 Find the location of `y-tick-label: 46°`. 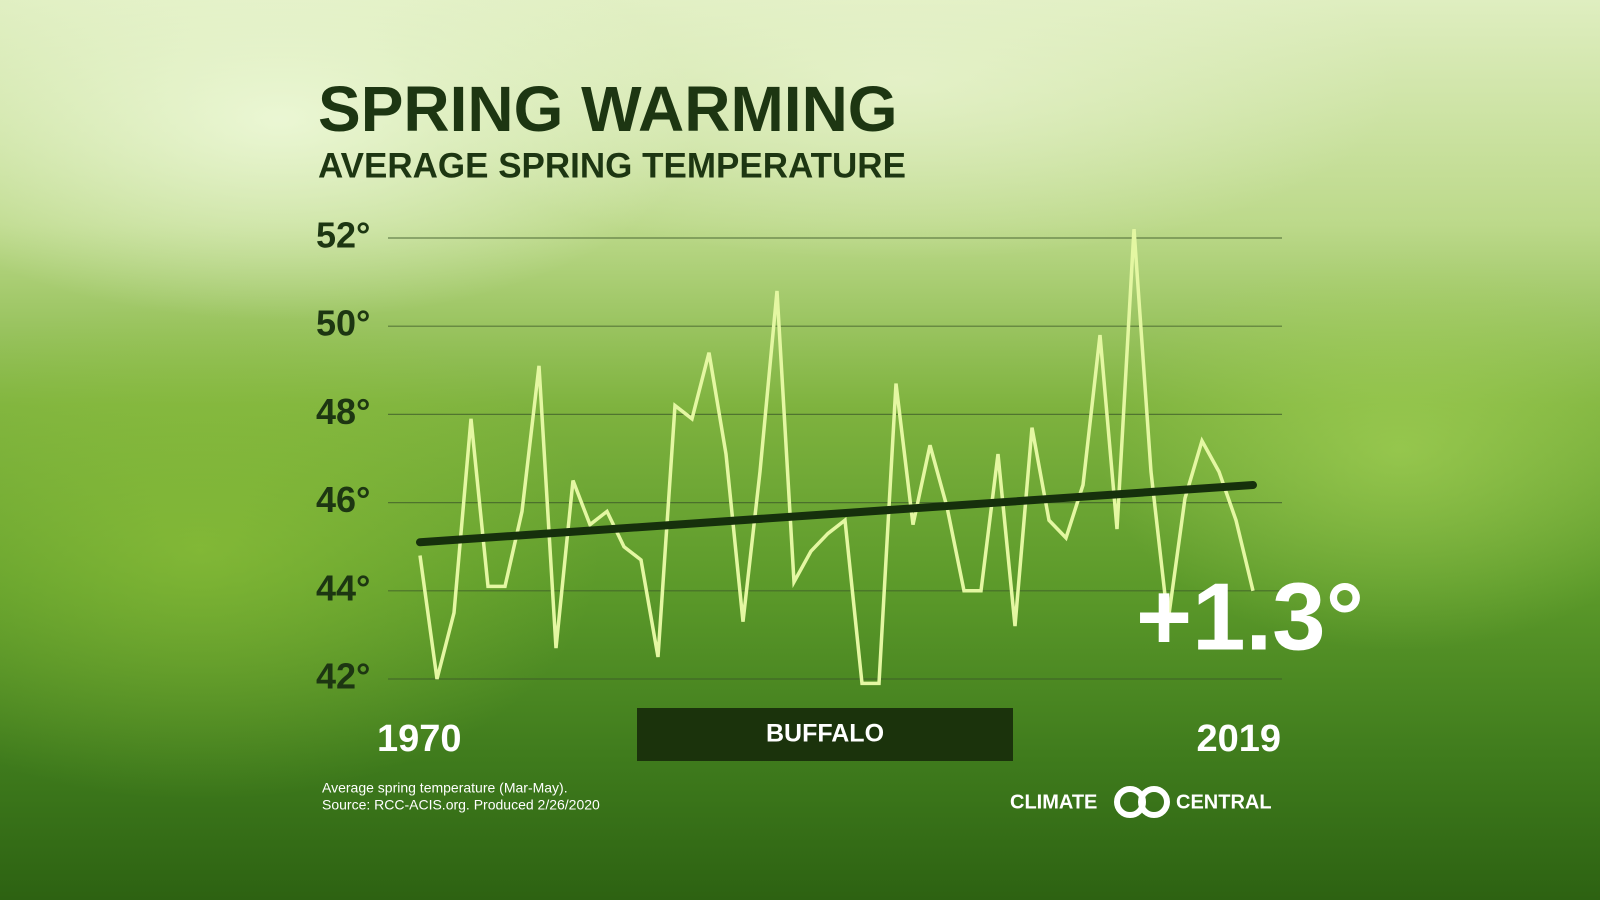

y-tick-label: 46° is located at coordinates (343, 499).